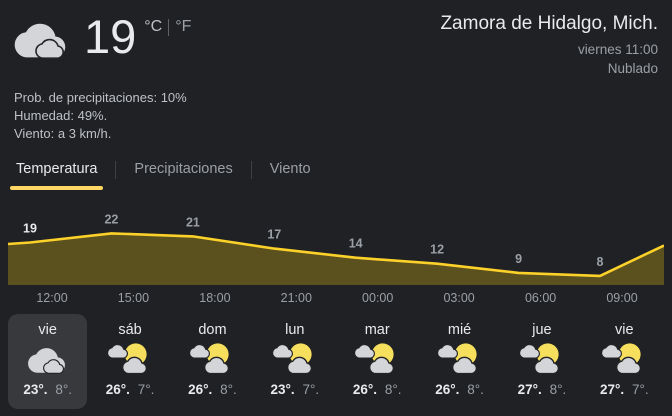 This screenshot has height=416, width=672. What do you see at coordinates (459, 330) in the screenshot?
I see `forecast-day-name: mié` at bounding box center [459, 330].